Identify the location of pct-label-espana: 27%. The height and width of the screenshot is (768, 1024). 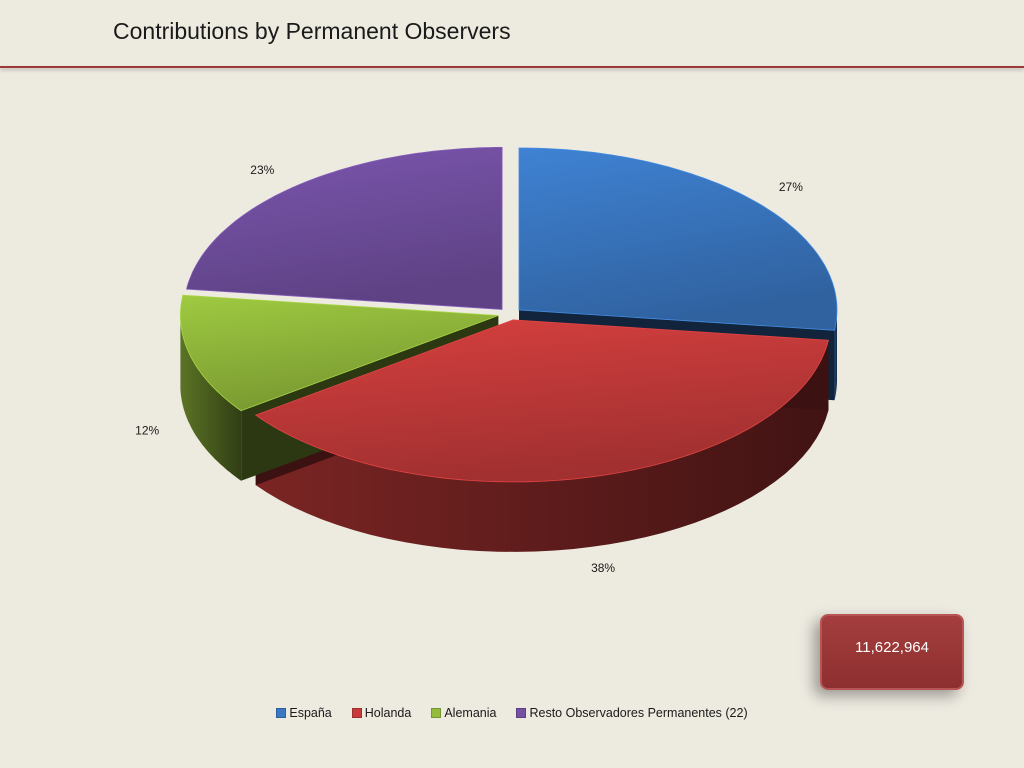
(791, 187).